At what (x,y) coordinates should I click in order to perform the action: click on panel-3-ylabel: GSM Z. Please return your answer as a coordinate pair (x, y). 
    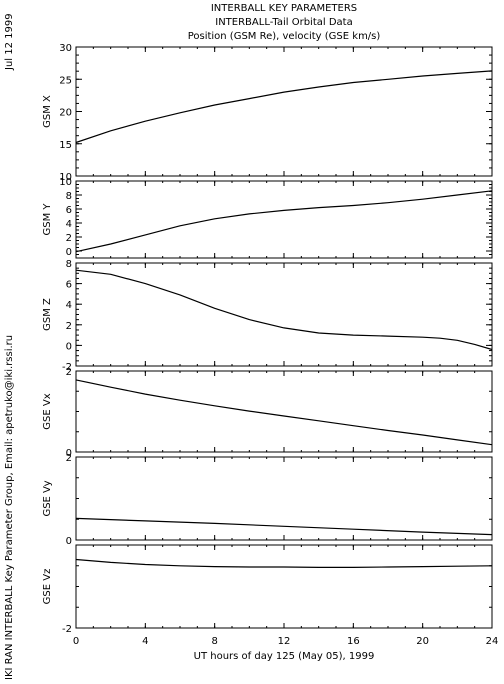
    Looking at the image, I should click on (47, 314).